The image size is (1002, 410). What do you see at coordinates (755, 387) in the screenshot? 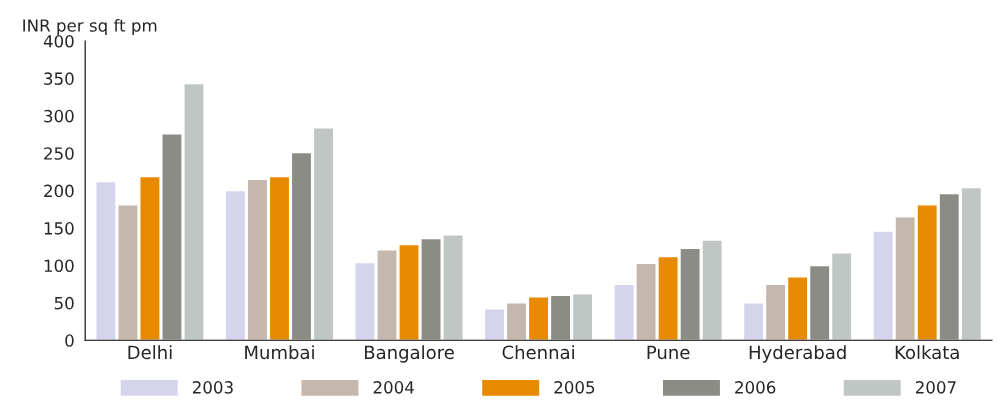
I see `legend-label: 2006` at bounding box center [755, 387].